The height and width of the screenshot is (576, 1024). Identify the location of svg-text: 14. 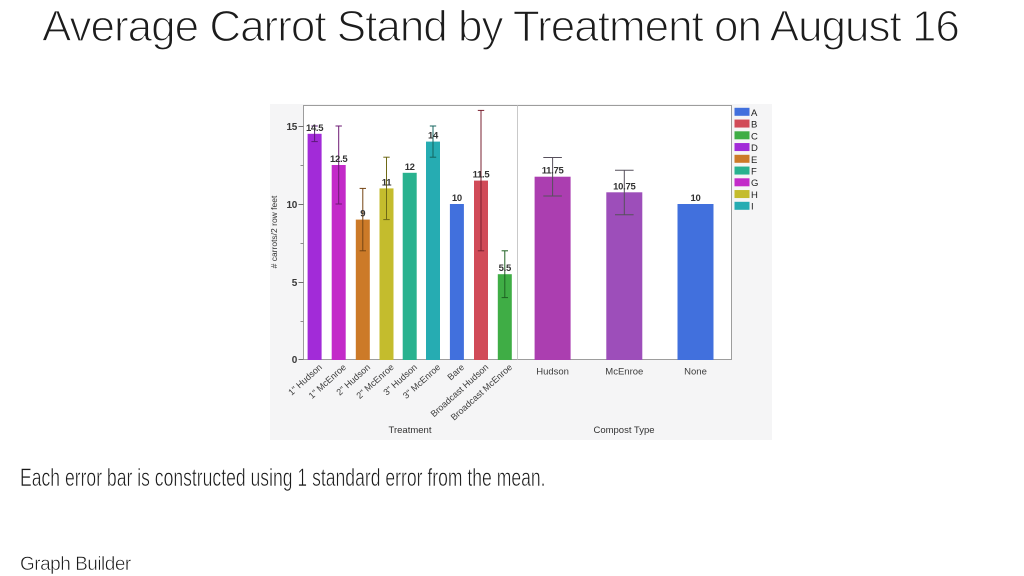
(433, 136).